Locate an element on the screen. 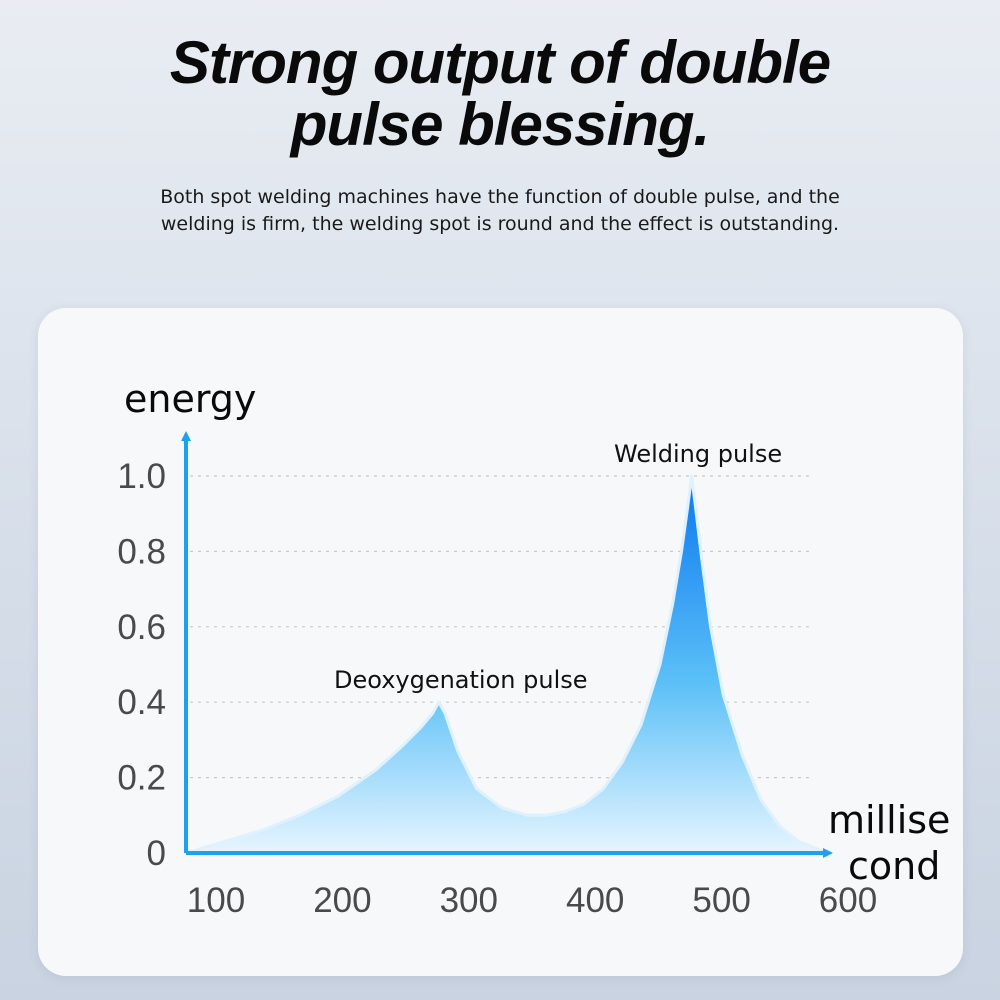  x-tick-label: 600 is located at coordinates (848, 900).